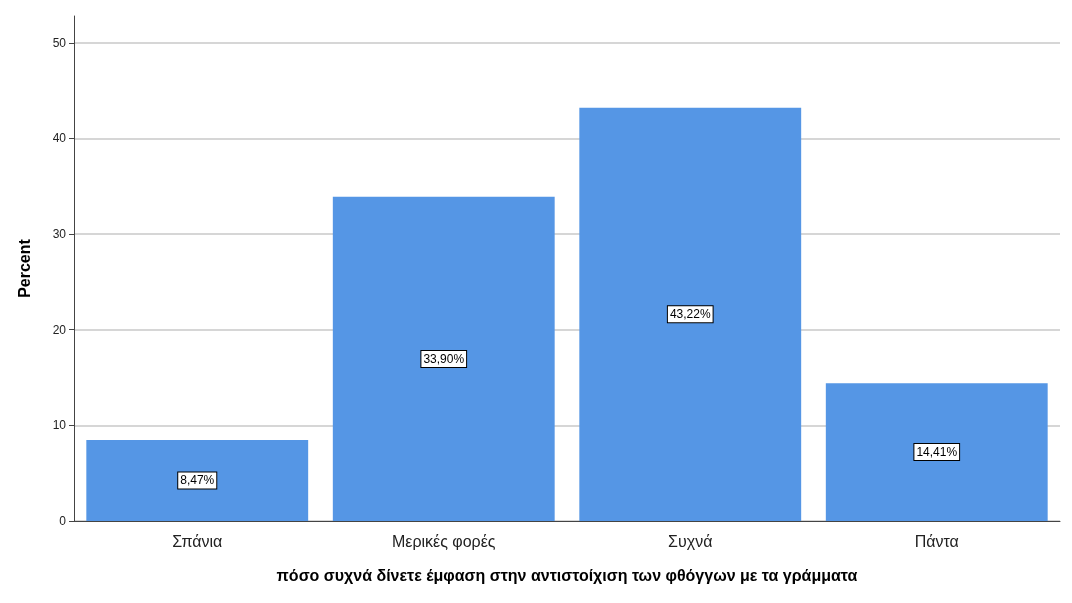 This screenshot has width=1072, height=603. What do you see at coordinates (59, 42) in the screenshot?
I see `y-tick-label: 50` at bounding box center [59, 42].